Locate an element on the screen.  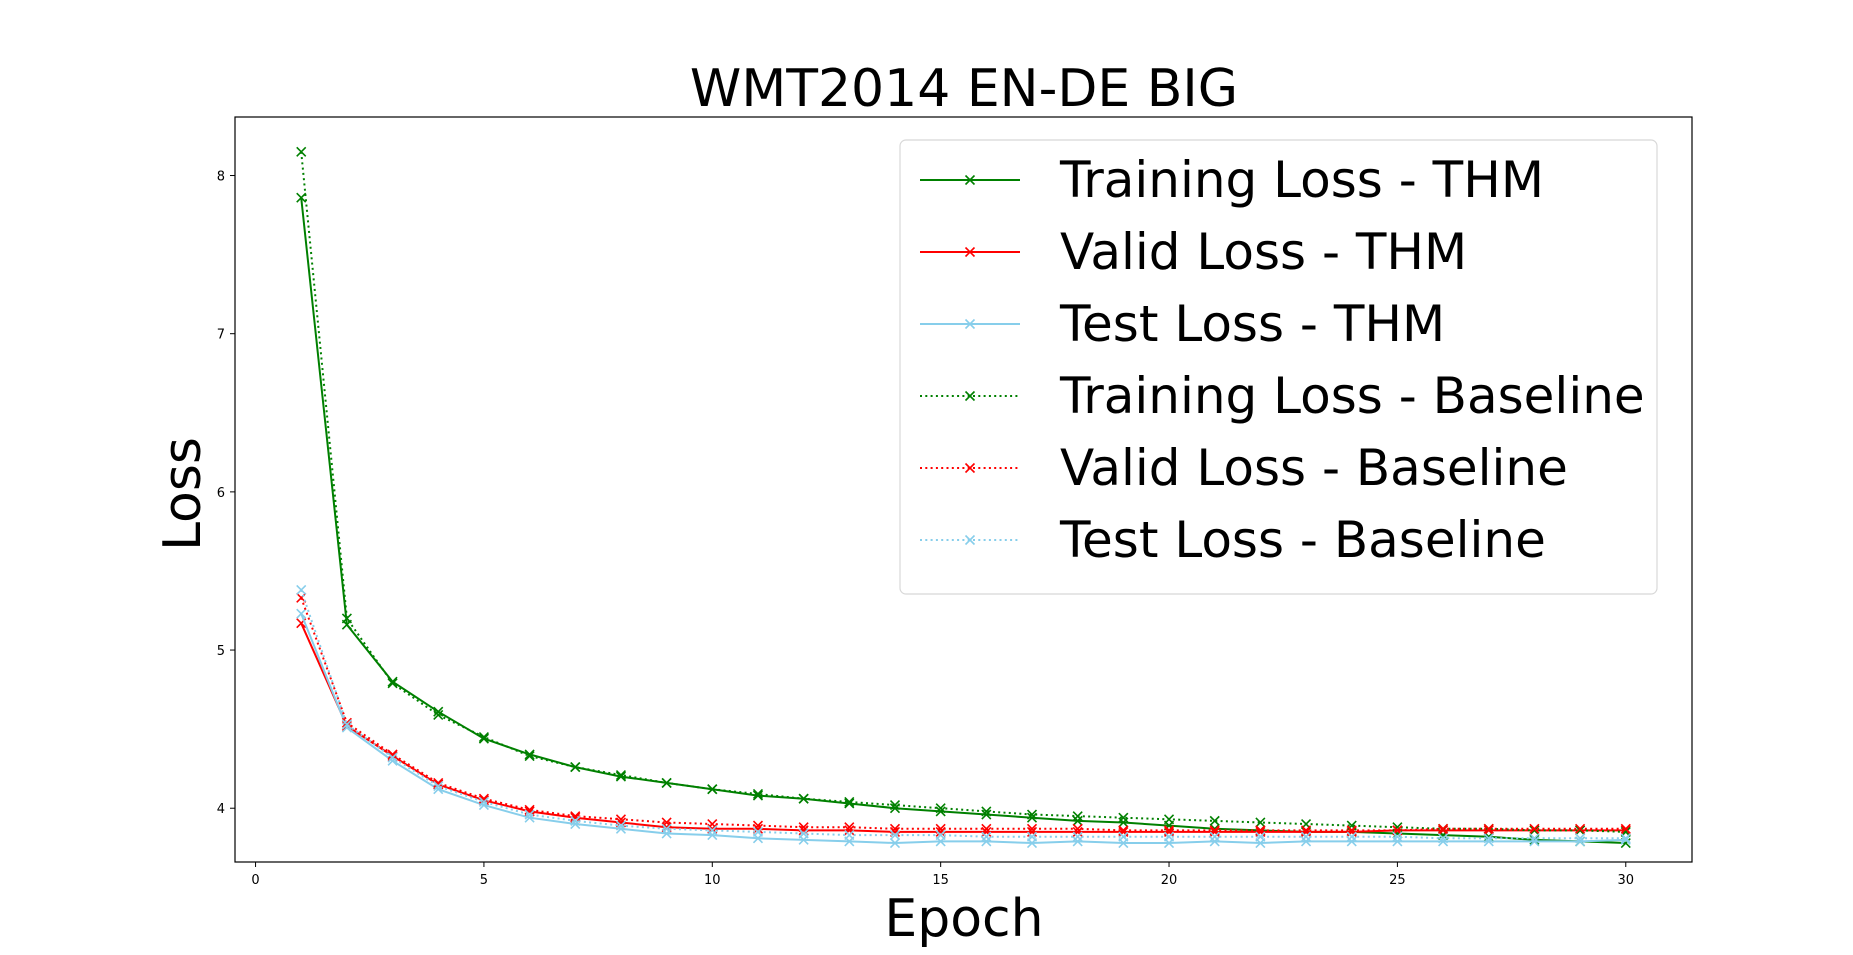
x-tick-label: 20 is located at coordinates (1169, 880).